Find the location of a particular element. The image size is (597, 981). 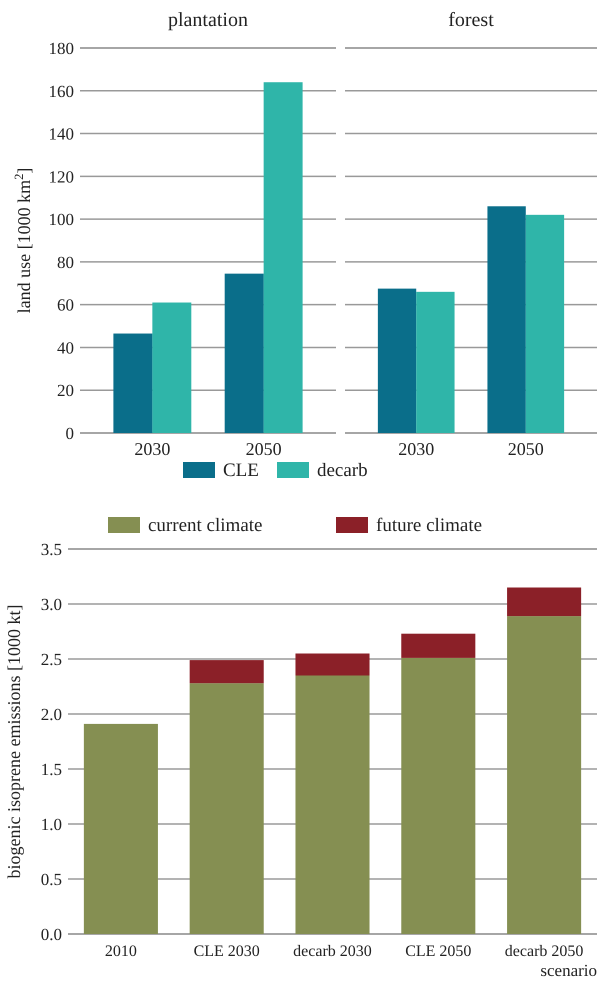

legend-label: CLE is located at coordinates (241, 470).